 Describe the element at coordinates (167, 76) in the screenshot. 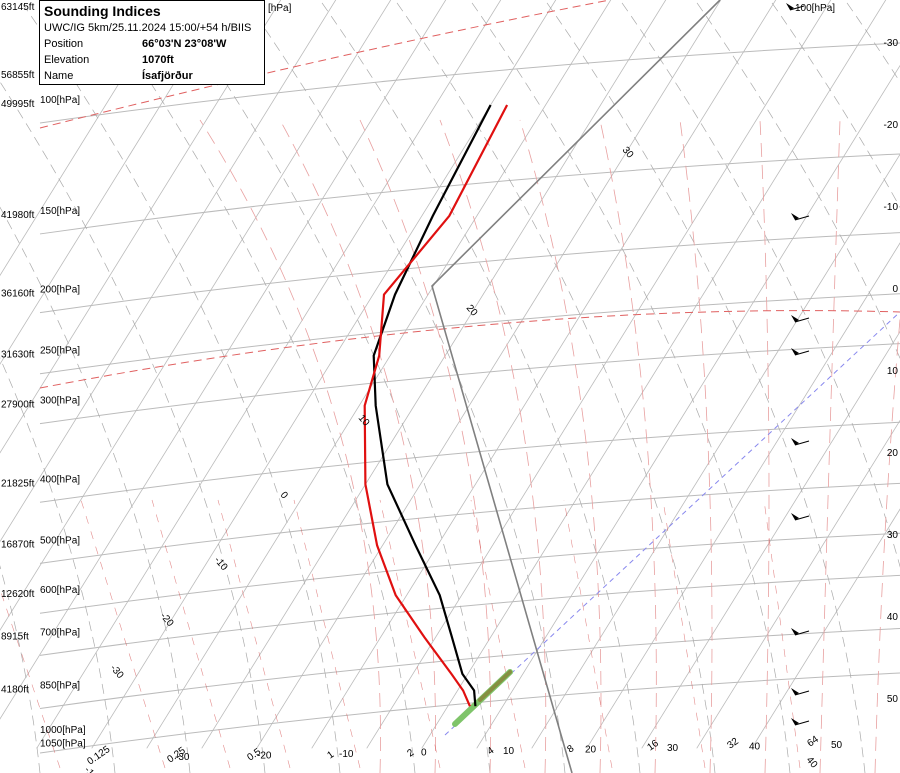

I see `info-value: Ísafjörður` at that location.